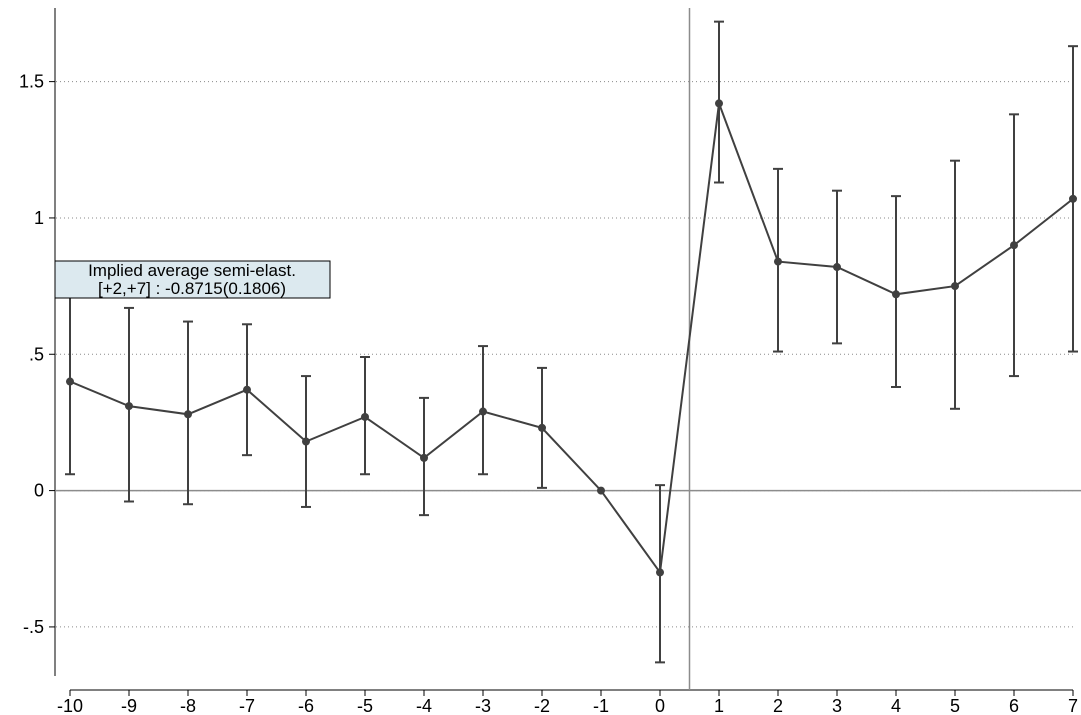 The width and height of the screenshot is (1081, 715). What do you see at coordinates (1014, 705) in the screenshot?
I see `x-tick-label: 6` at bounding box center [1014, 705].